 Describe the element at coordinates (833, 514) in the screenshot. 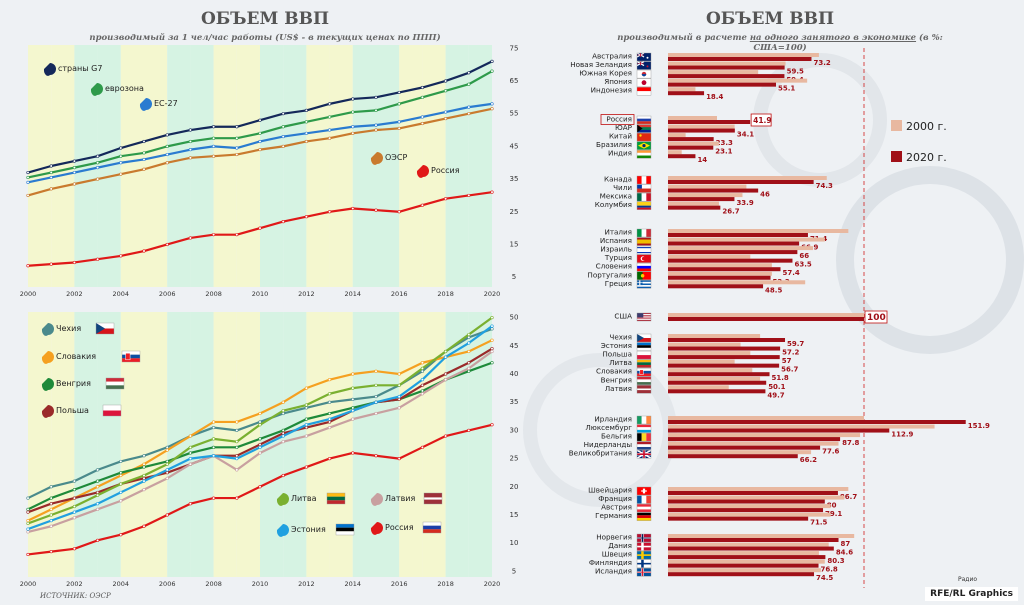

I see `value-label: 79.1` at that location.